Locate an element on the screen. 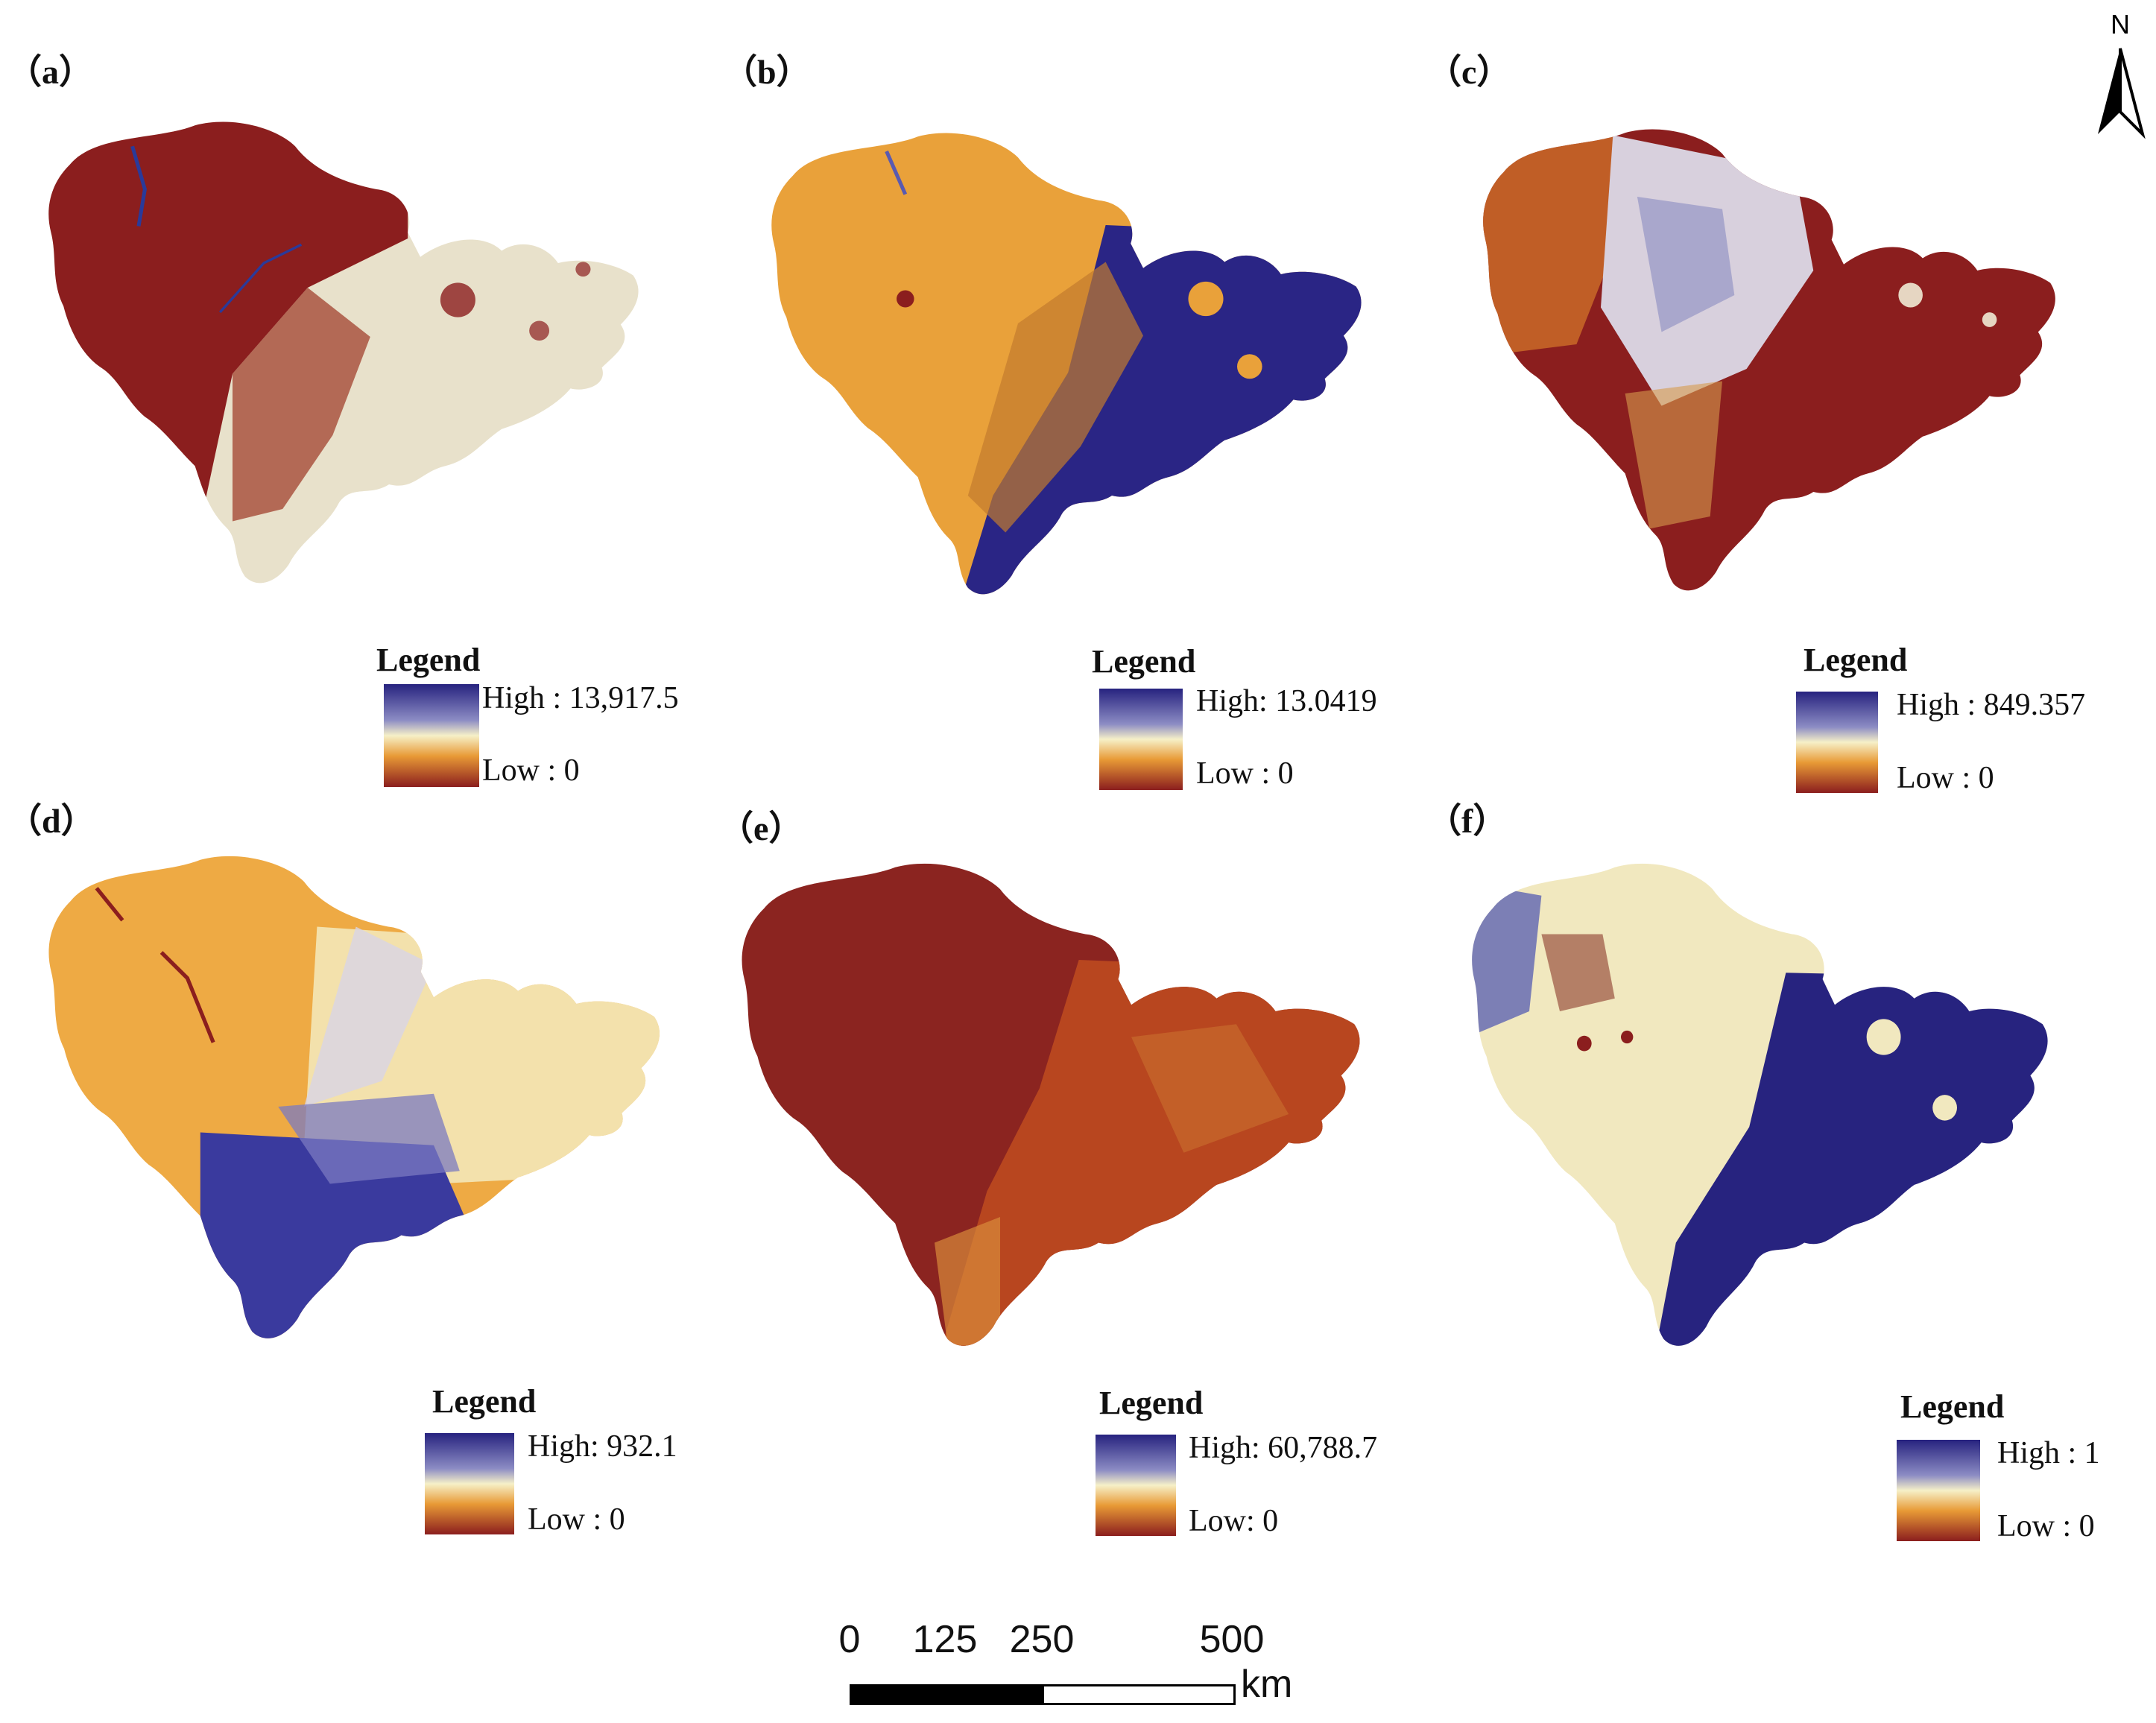 This screenshot has height=1723, width=2156. legend-high-d: High: 932.1 is located at coordinates (602, 1446).